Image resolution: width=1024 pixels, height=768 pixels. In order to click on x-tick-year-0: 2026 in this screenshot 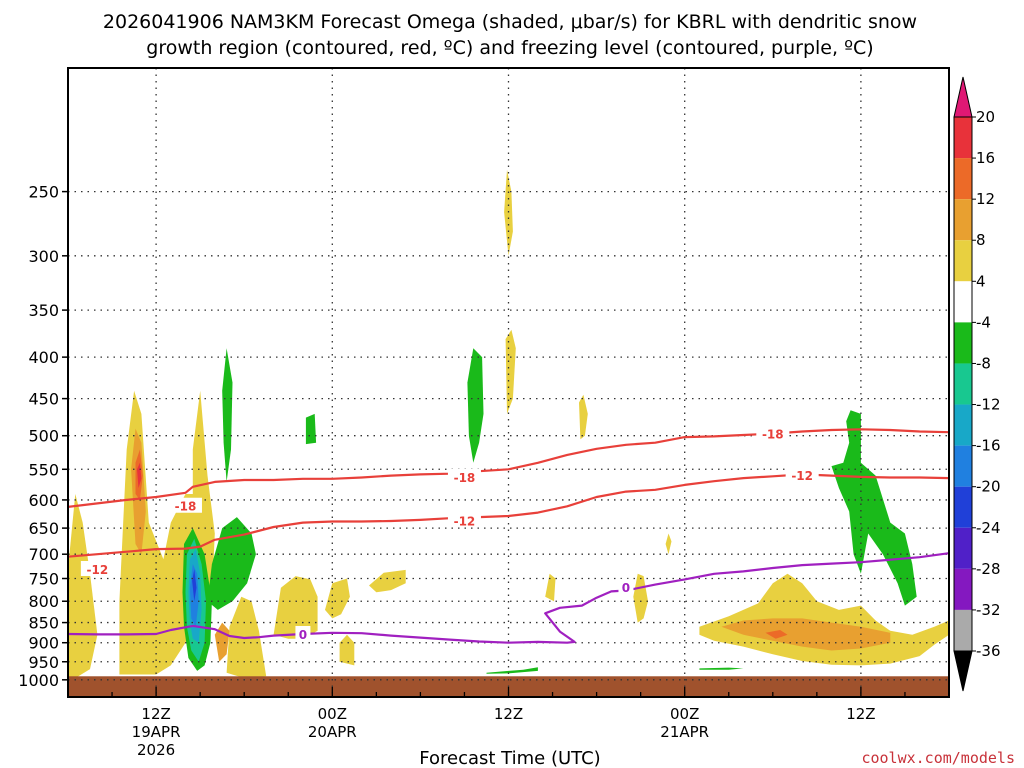, I will do `click(156, 750)`.